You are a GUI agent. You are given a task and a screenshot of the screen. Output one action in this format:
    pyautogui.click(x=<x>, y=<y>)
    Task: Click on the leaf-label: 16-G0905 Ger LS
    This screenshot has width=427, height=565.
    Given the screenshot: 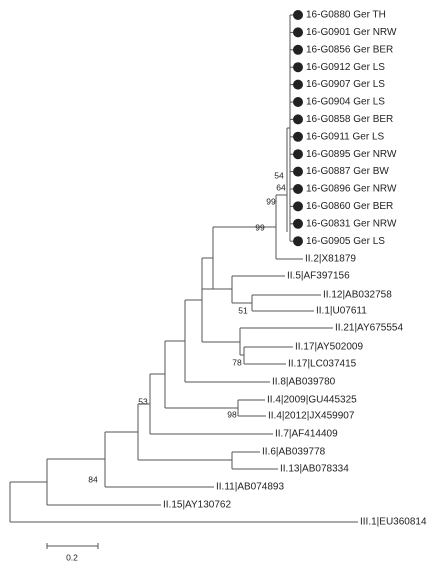 What is the action you would take?
    pyautogui.click(x=345, y=241)
    